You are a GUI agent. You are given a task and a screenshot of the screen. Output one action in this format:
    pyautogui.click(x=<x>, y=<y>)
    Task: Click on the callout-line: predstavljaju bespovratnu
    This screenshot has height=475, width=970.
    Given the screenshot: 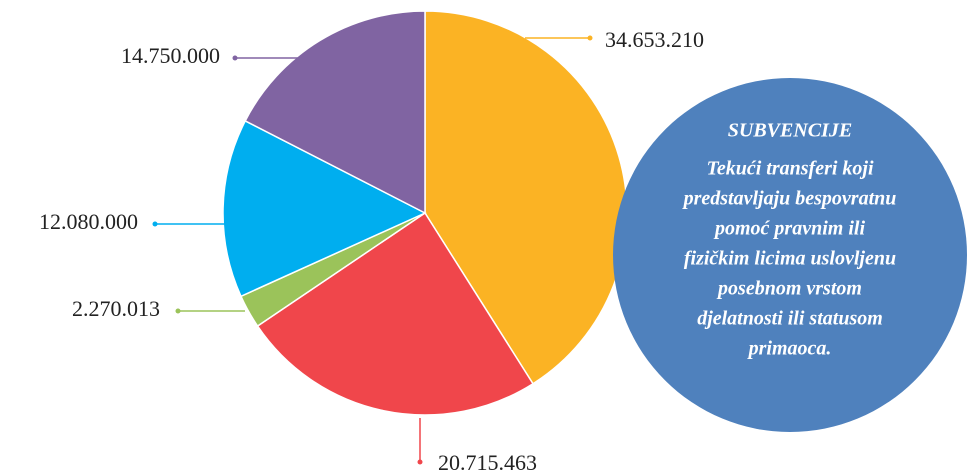 What is the action you would take?
    pyautogui.click(x=789, y=199)
    